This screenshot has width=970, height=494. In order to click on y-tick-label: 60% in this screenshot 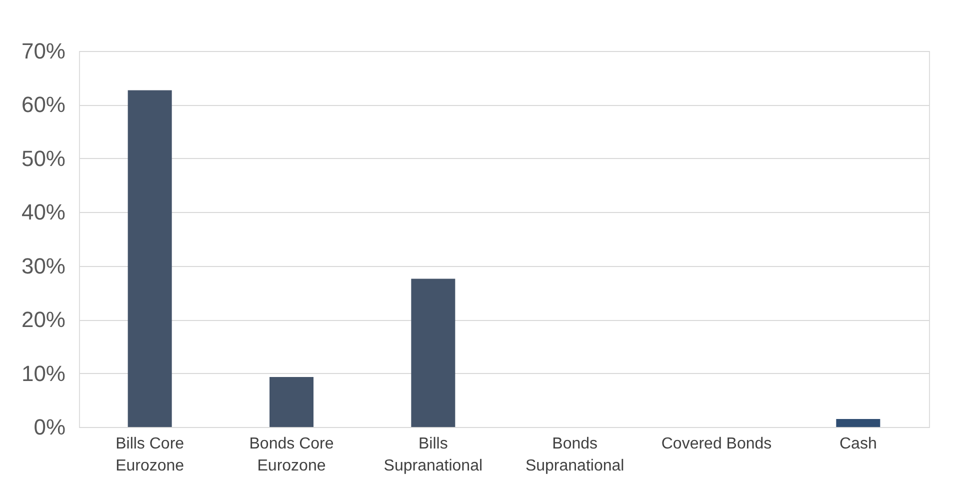, I will do `click(43, 105)`.